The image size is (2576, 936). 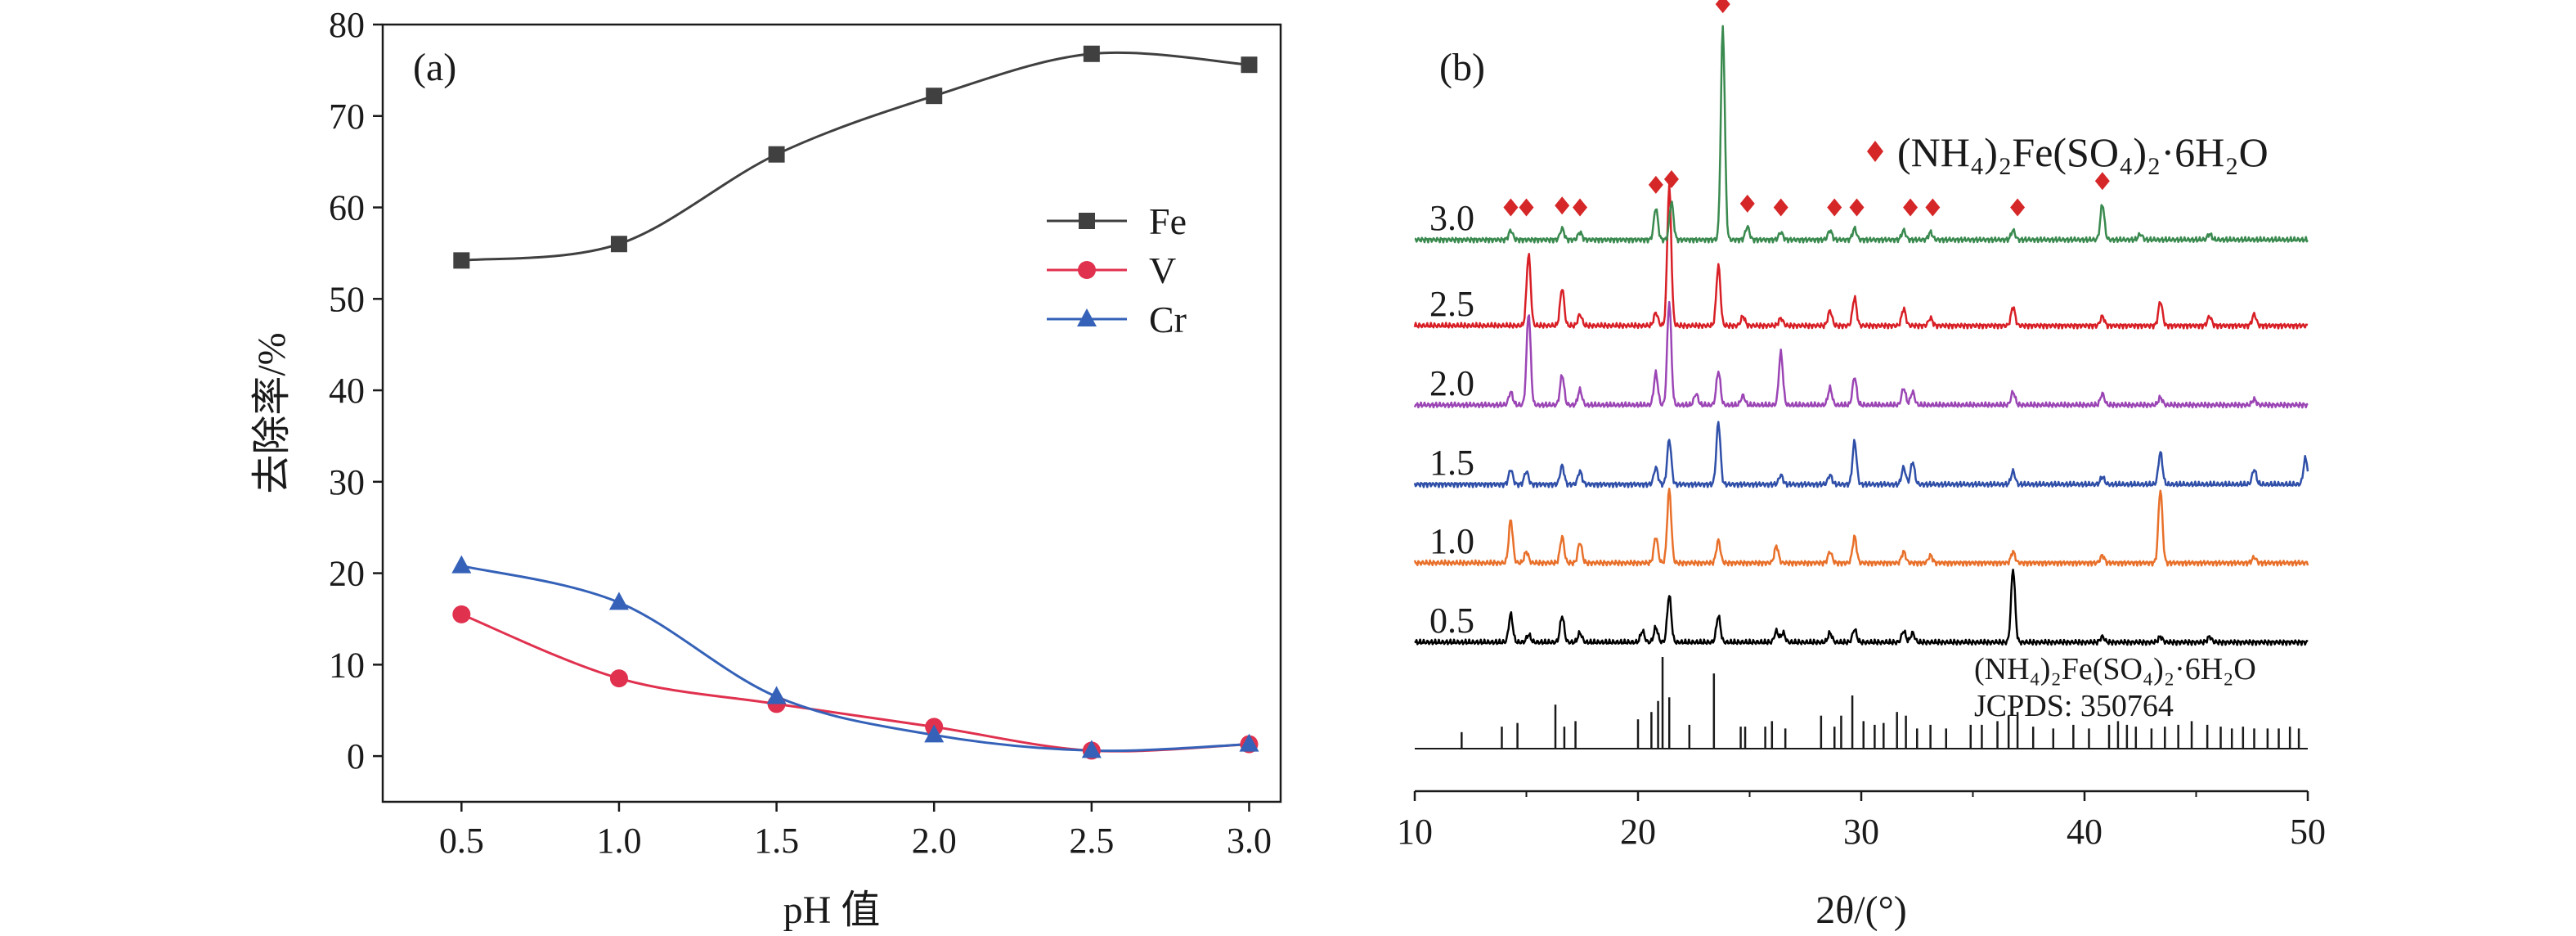 I want to click on ph-label-2.5: 2.5, so click(x=1451, y=304).